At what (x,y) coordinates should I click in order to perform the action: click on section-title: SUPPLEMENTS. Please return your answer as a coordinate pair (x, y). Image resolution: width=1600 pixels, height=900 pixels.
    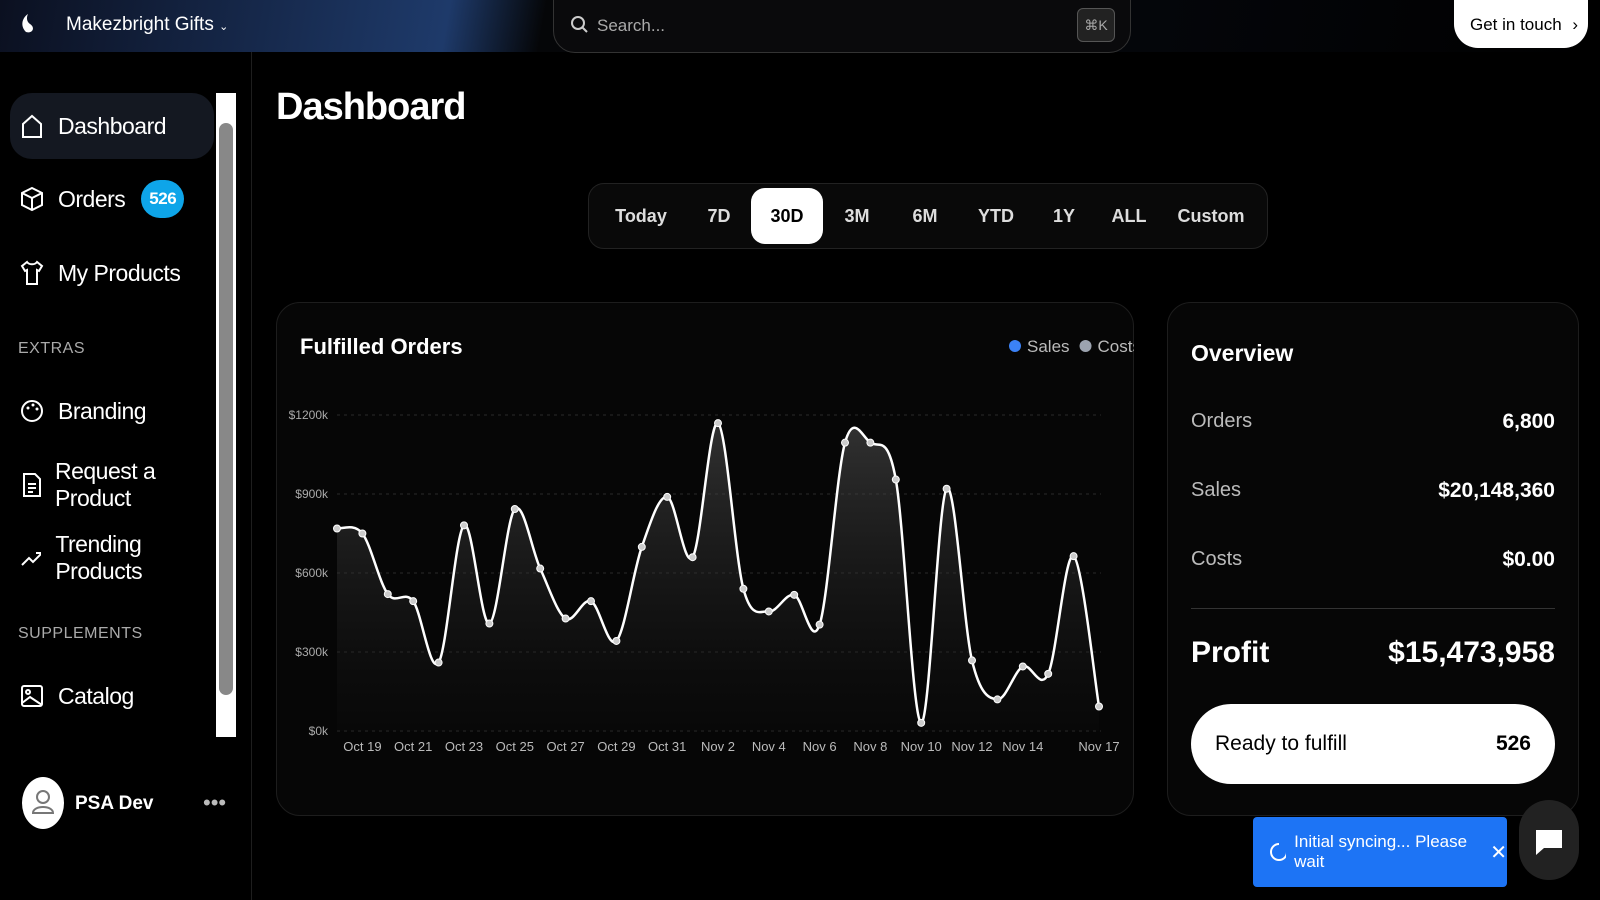
    Looking at the image, I should click on (80, 633).